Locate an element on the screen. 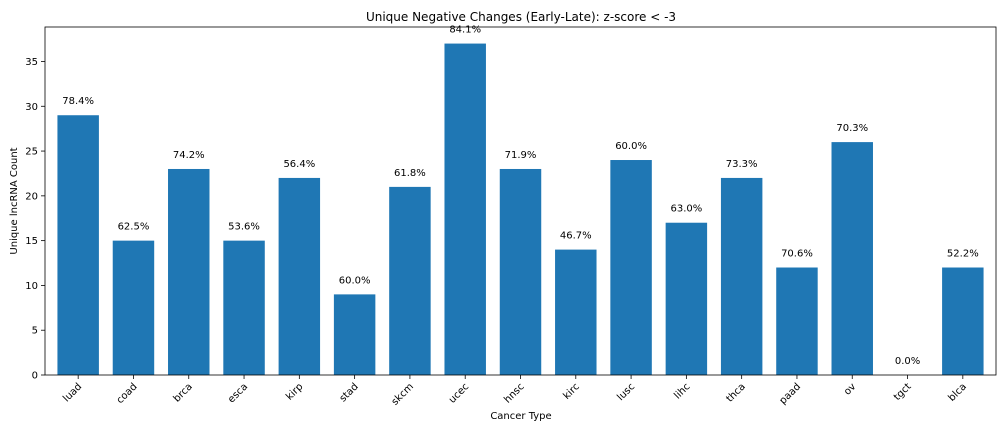 The height and width of the screenshot is (432, 1008). y-tick-label: 10 is located at coordinates (31, 286).